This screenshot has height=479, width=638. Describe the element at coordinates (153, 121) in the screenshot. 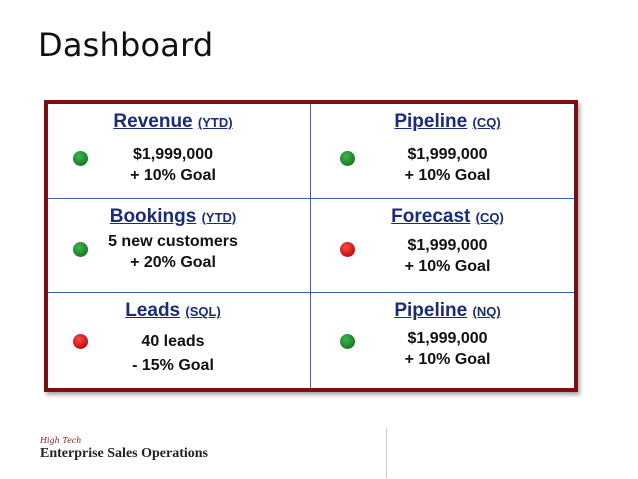

I see `kpi-heading-label: Revenue` at that location.